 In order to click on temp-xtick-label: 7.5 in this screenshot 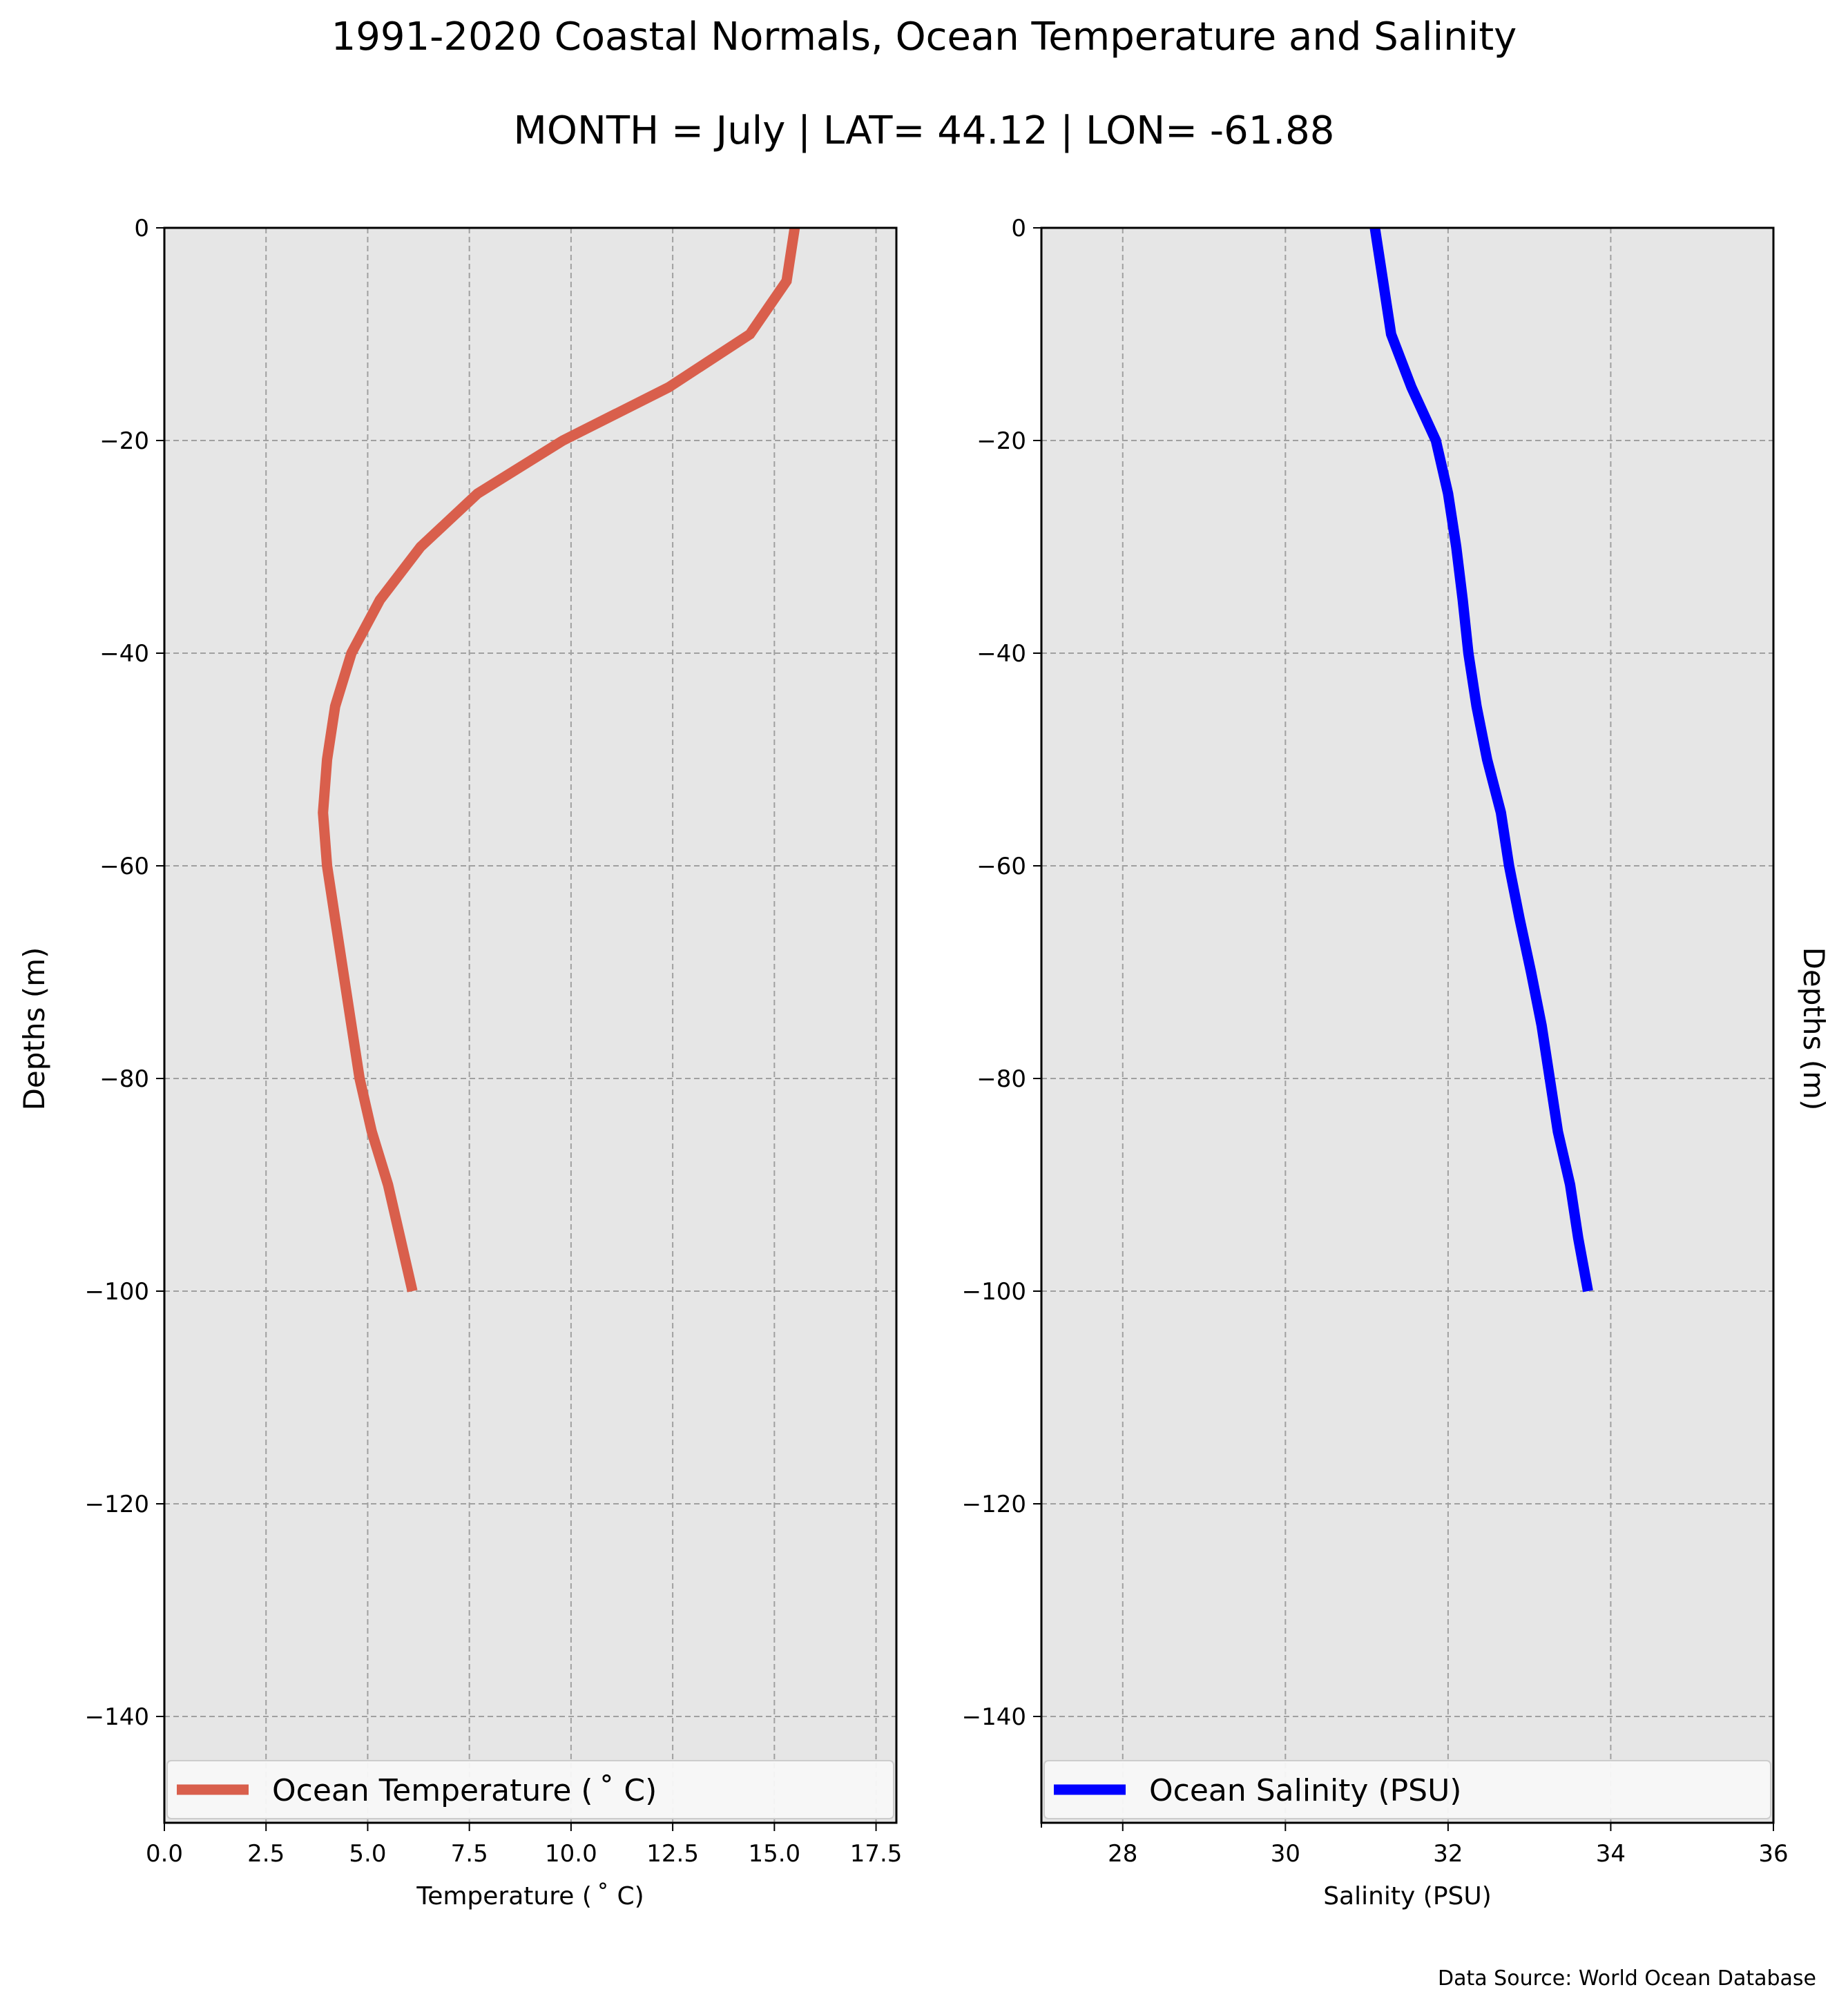, I will do `click(469, 1854)`.